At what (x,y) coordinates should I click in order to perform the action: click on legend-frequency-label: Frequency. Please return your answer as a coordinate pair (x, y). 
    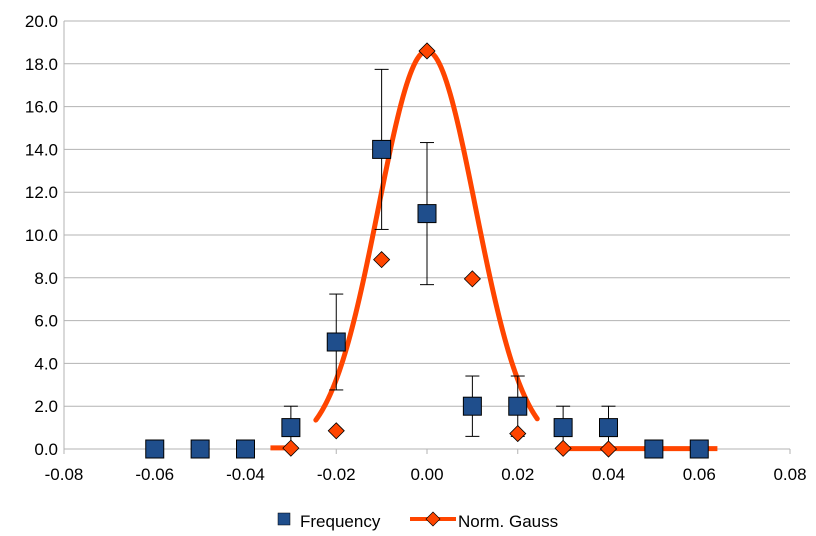
    Looking at the image, I should click on (340, 521).